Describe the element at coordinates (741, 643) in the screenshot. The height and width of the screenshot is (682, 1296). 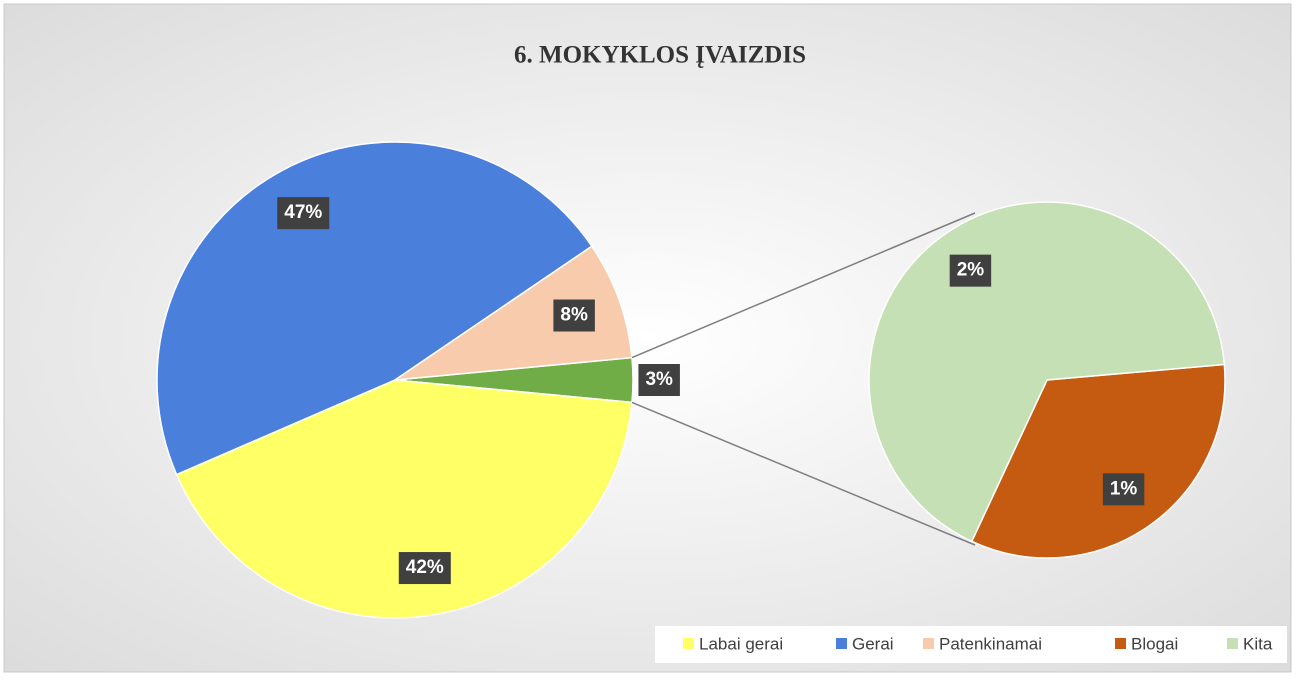
I see `legend-label: Labai gerai` at that location.